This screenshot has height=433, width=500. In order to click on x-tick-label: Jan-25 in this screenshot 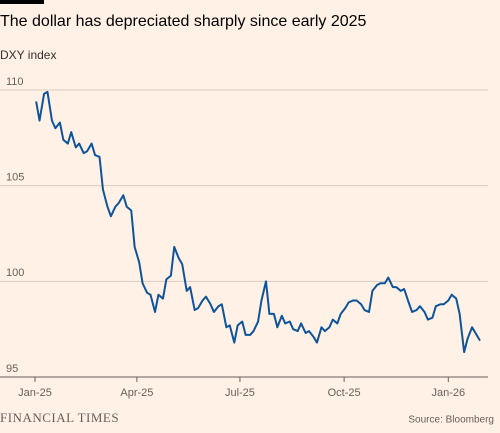, I will do `click(35, 393)`.